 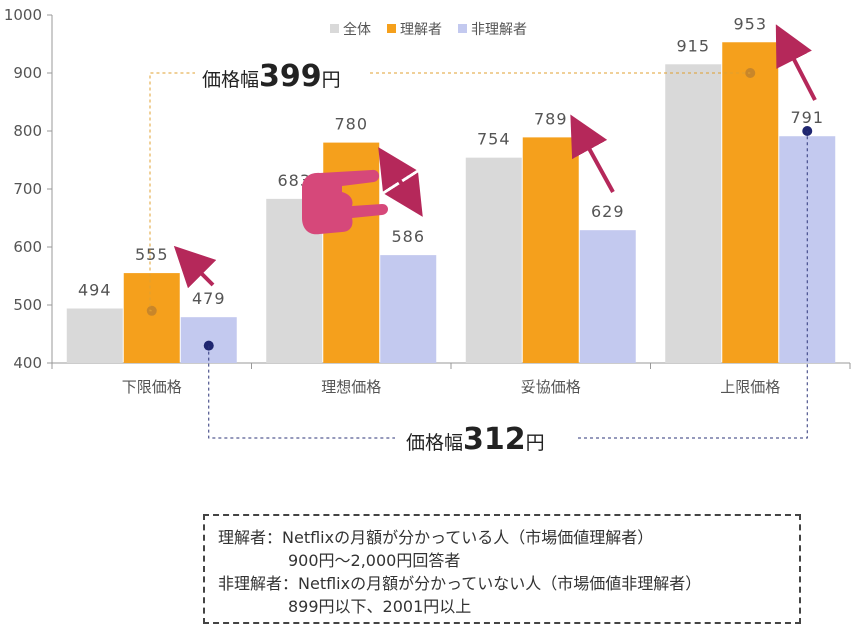 I want to click on data-label: 683, so click(x=294, y=180).